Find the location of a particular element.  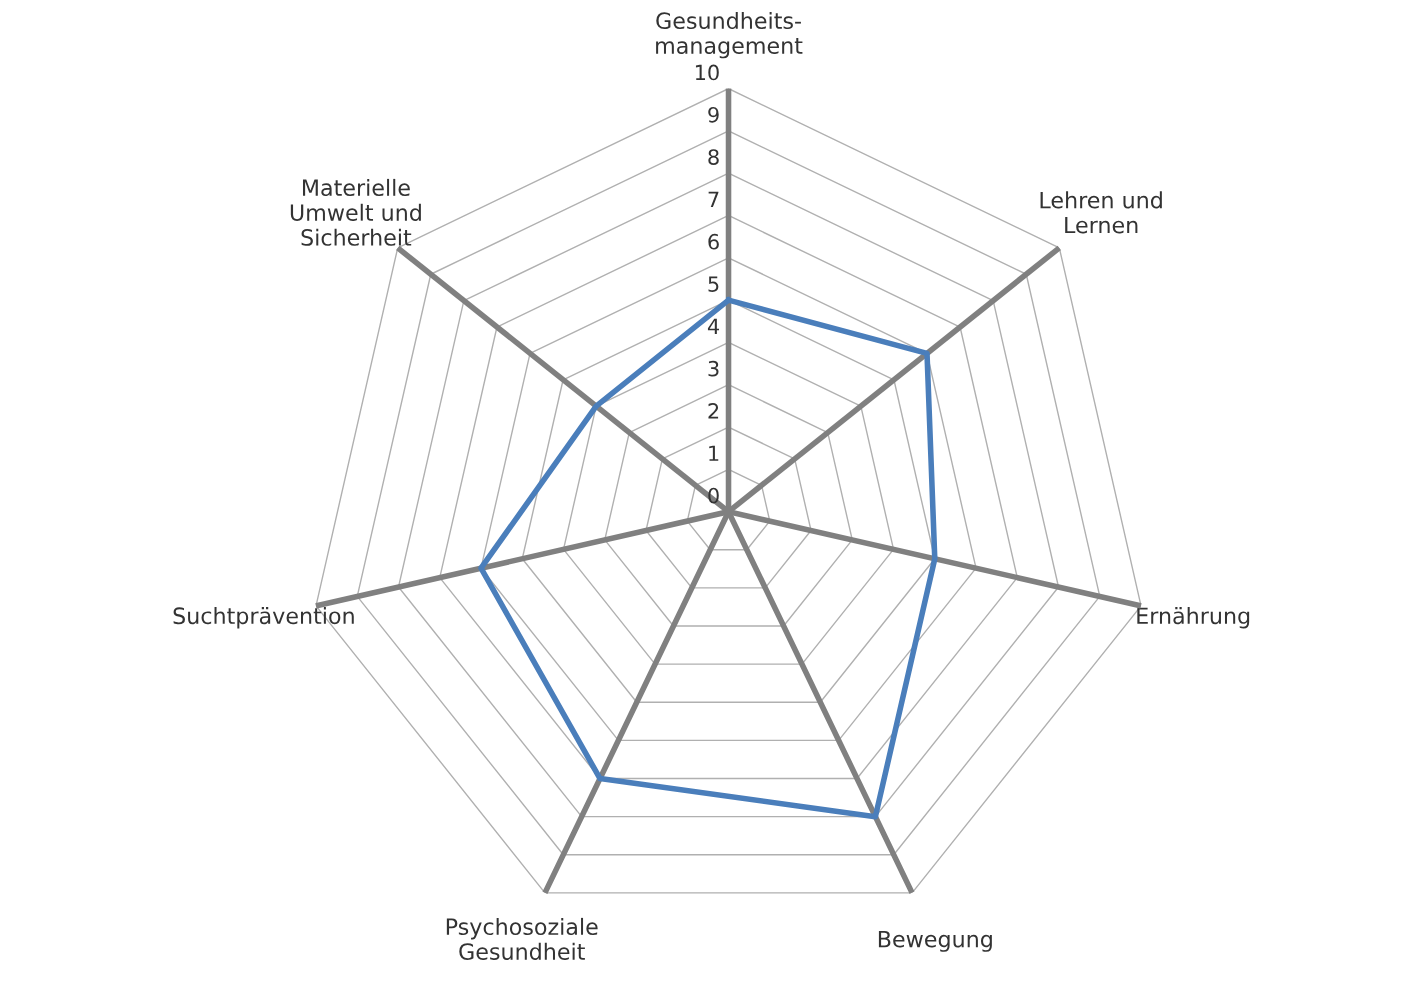

y-tick-label: 1 is located at coordinates (714, 453).